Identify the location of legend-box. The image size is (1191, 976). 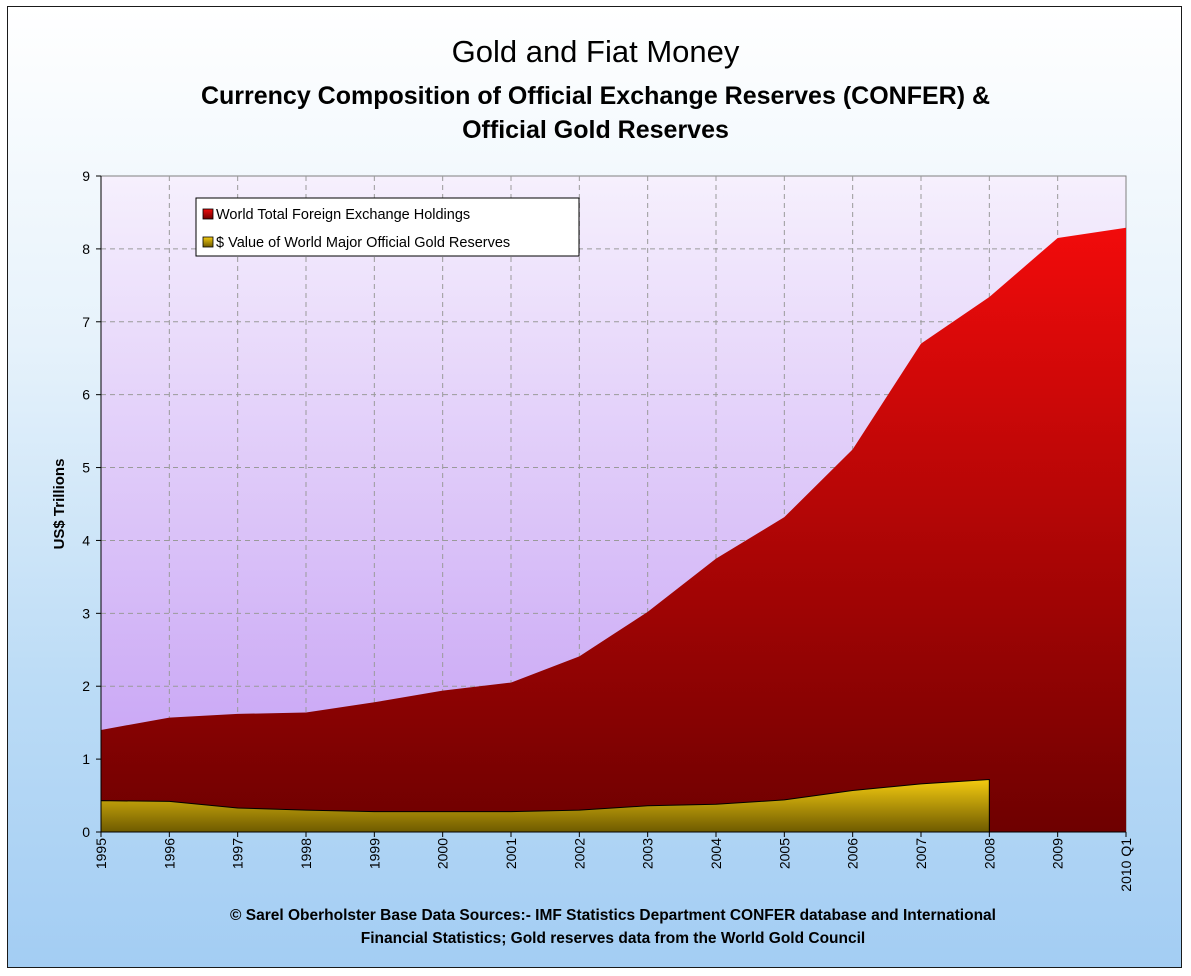
(387, 227).